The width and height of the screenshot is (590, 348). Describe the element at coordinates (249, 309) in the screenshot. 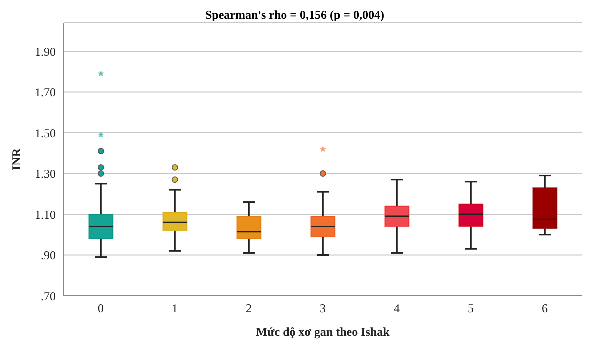

I see `x-tick-label: 2` at that location.